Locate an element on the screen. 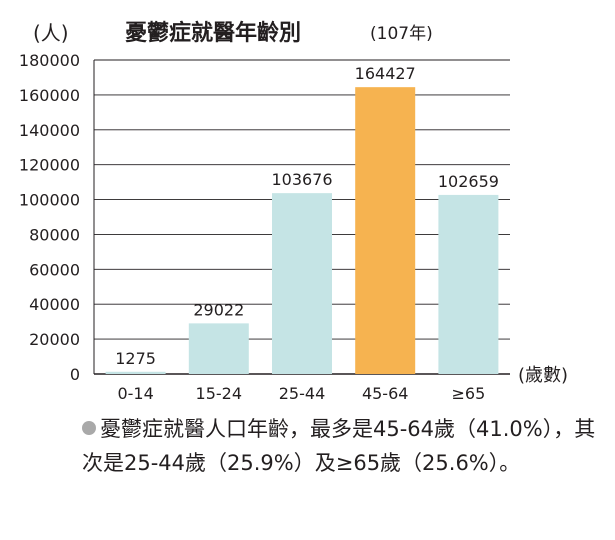  value-label: 29022 is located at coordinates (218, 309).